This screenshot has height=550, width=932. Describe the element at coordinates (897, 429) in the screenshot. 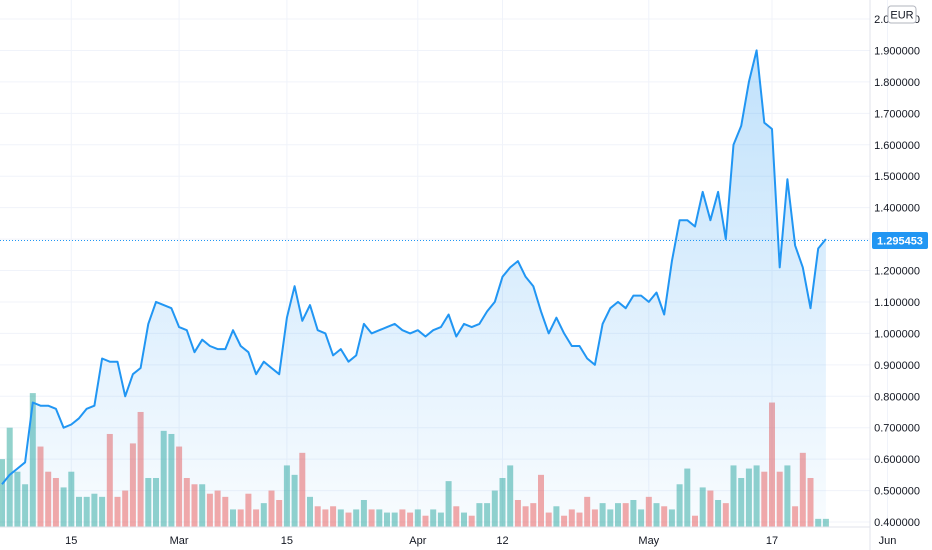

I see `y-tick-label: 0.700000` at that location.